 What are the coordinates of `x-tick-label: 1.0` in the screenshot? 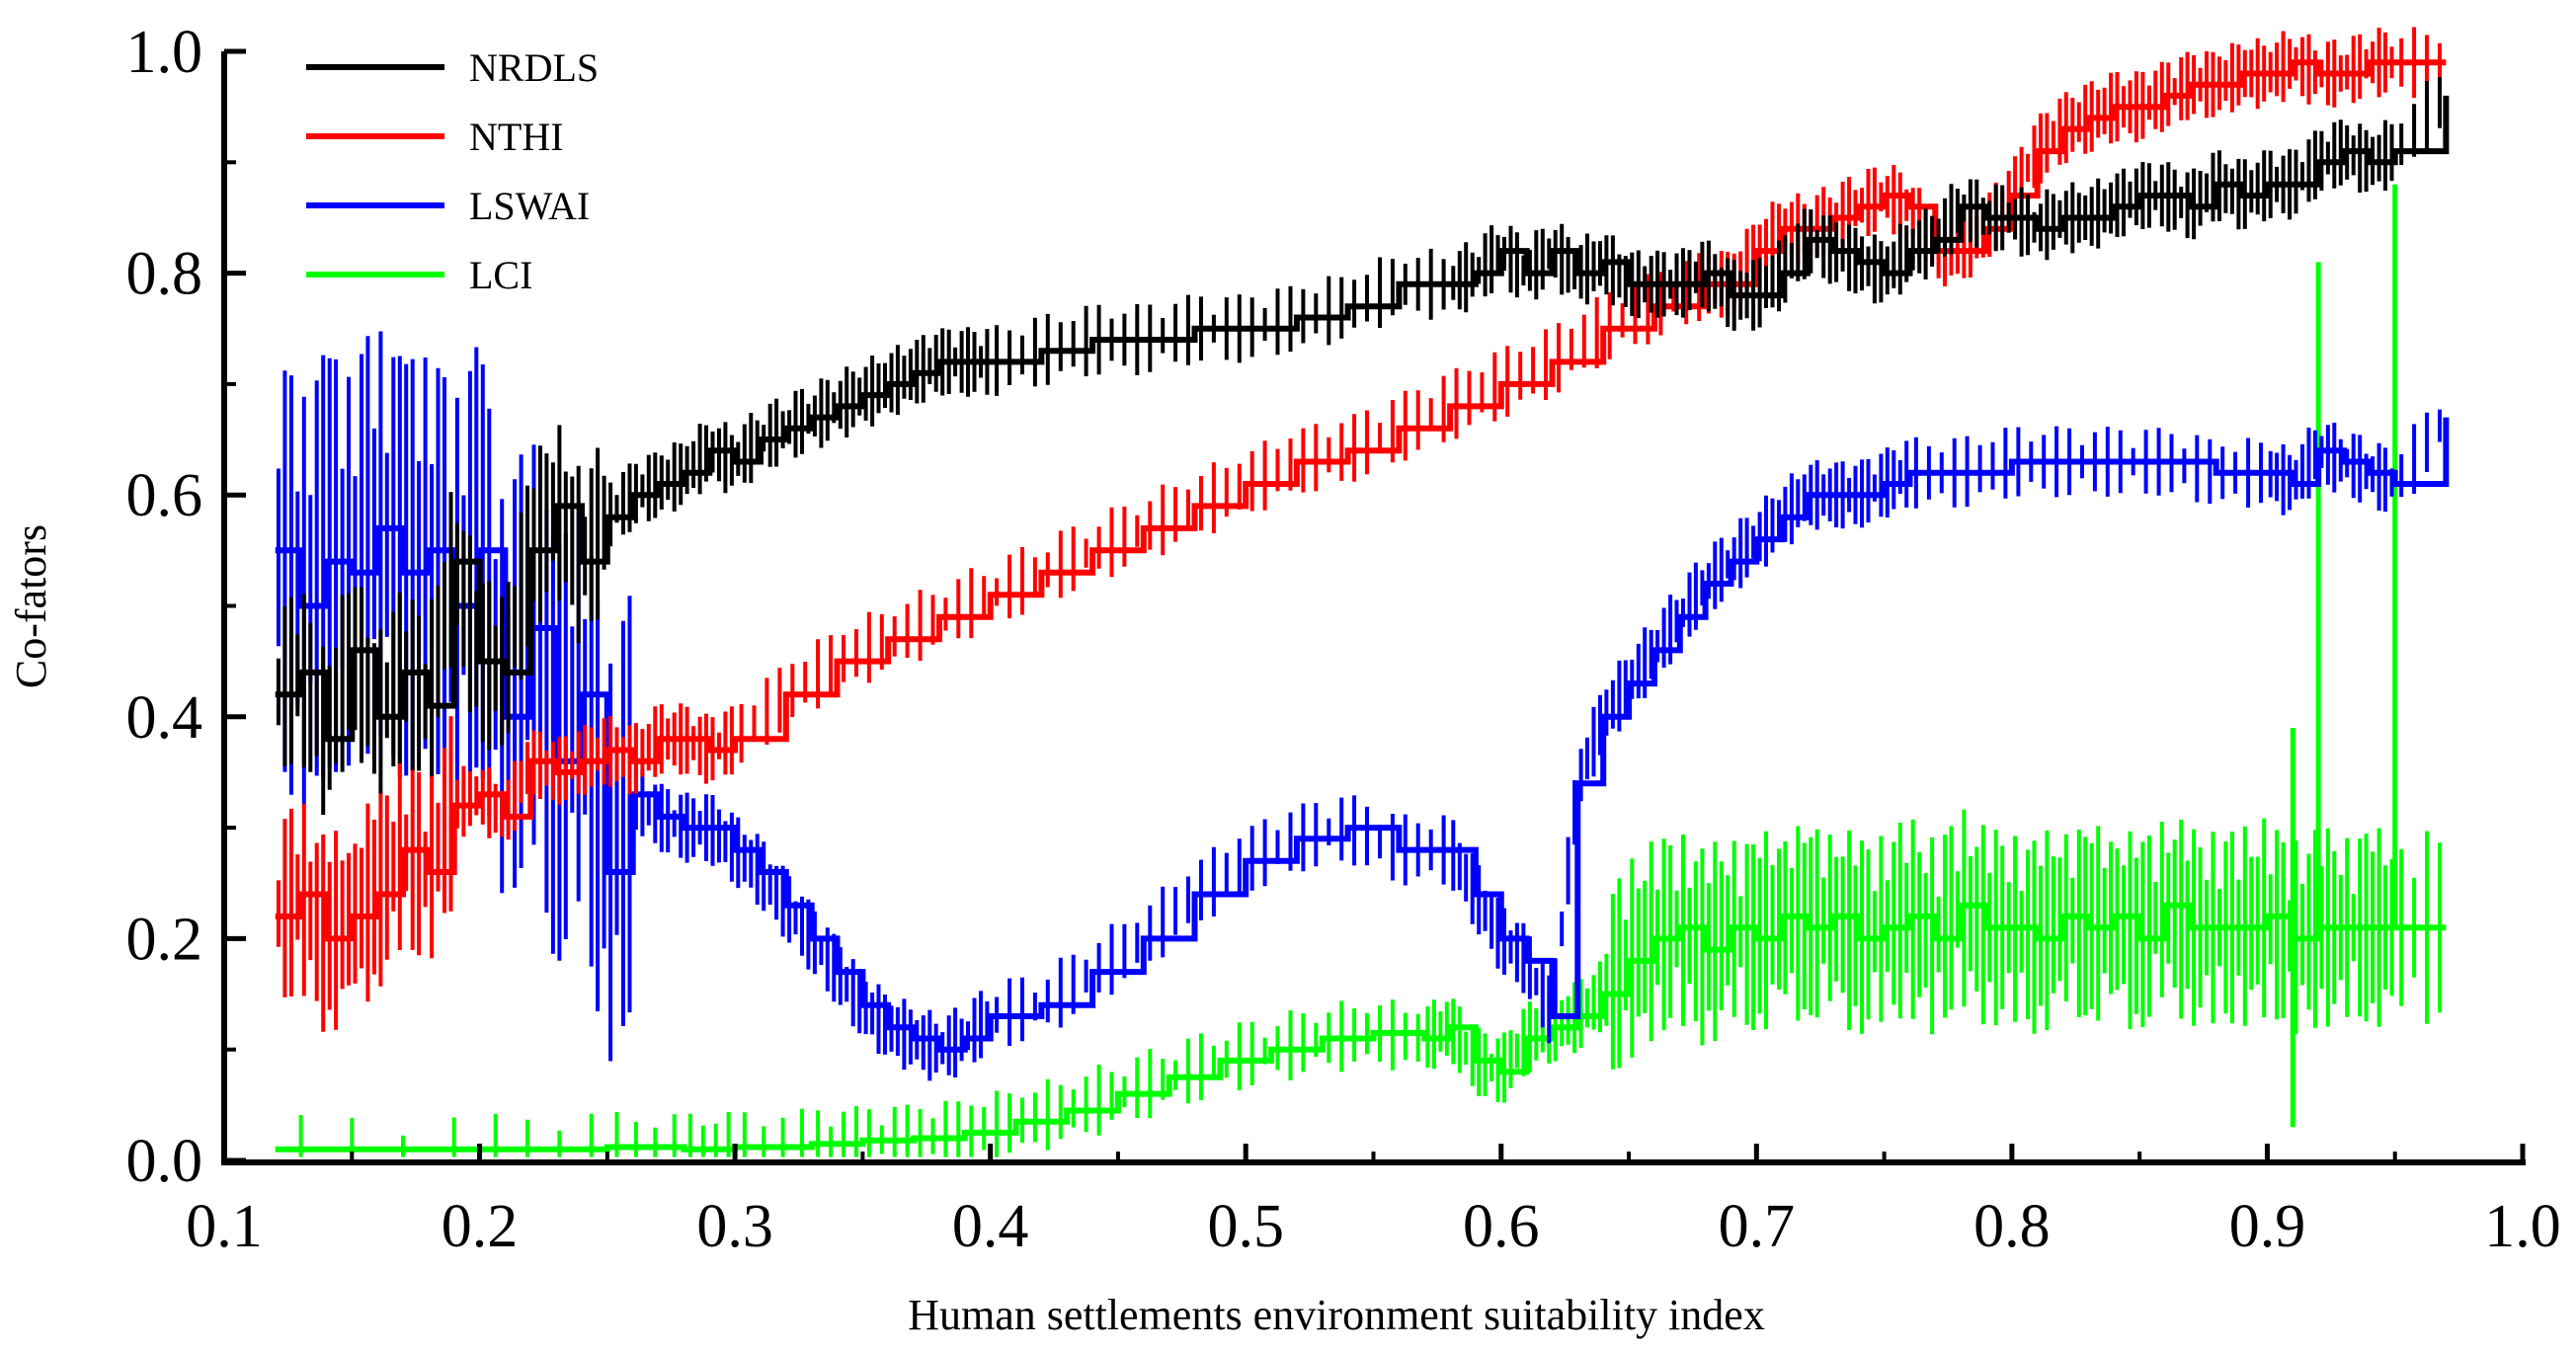 It's located at (2522, 1226).